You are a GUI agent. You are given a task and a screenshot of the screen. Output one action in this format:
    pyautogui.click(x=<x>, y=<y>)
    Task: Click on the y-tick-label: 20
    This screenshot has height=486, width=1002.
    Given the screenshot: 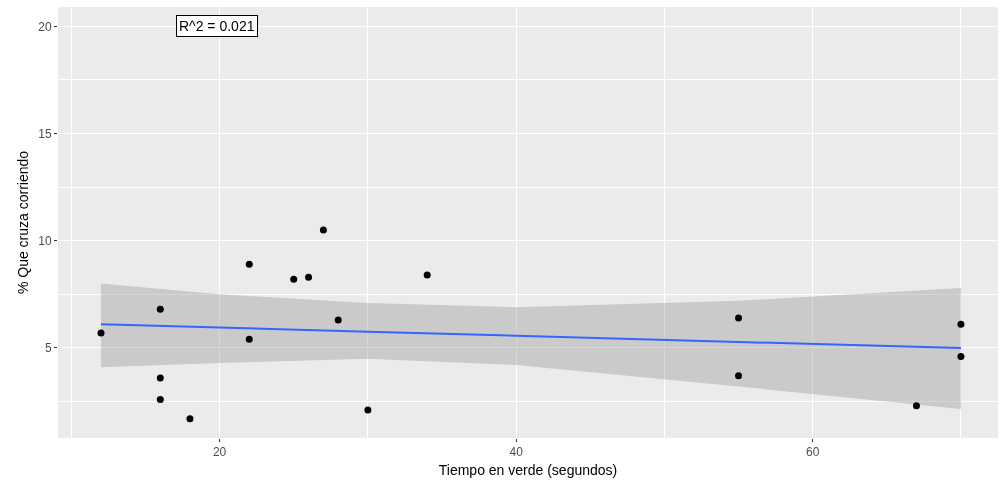 What is the action you would take?
    pyautogui.click(x=45, y=26)
    